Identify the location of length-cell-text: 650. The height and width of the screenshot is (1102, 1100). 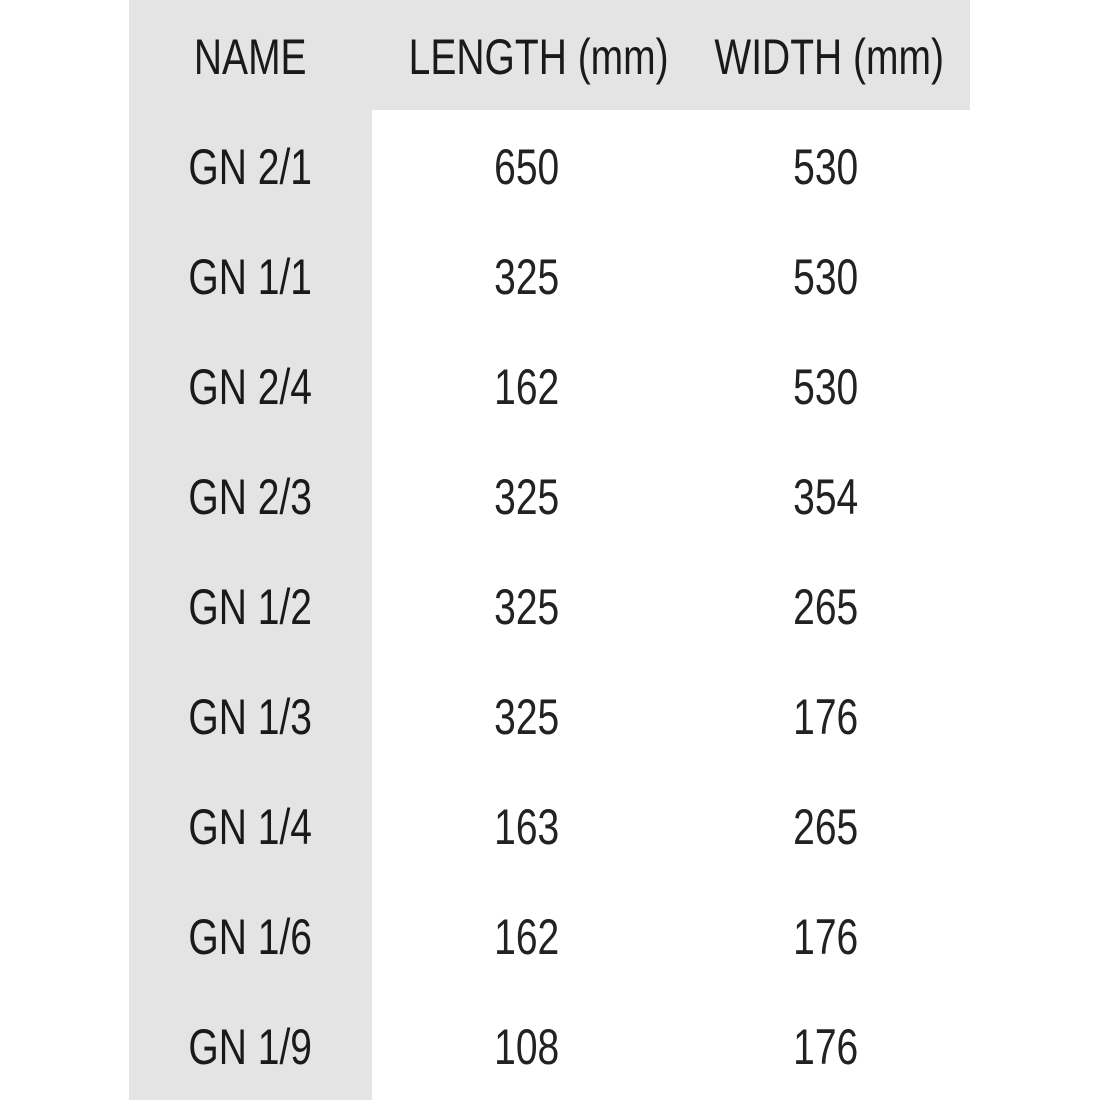
(527, 167).